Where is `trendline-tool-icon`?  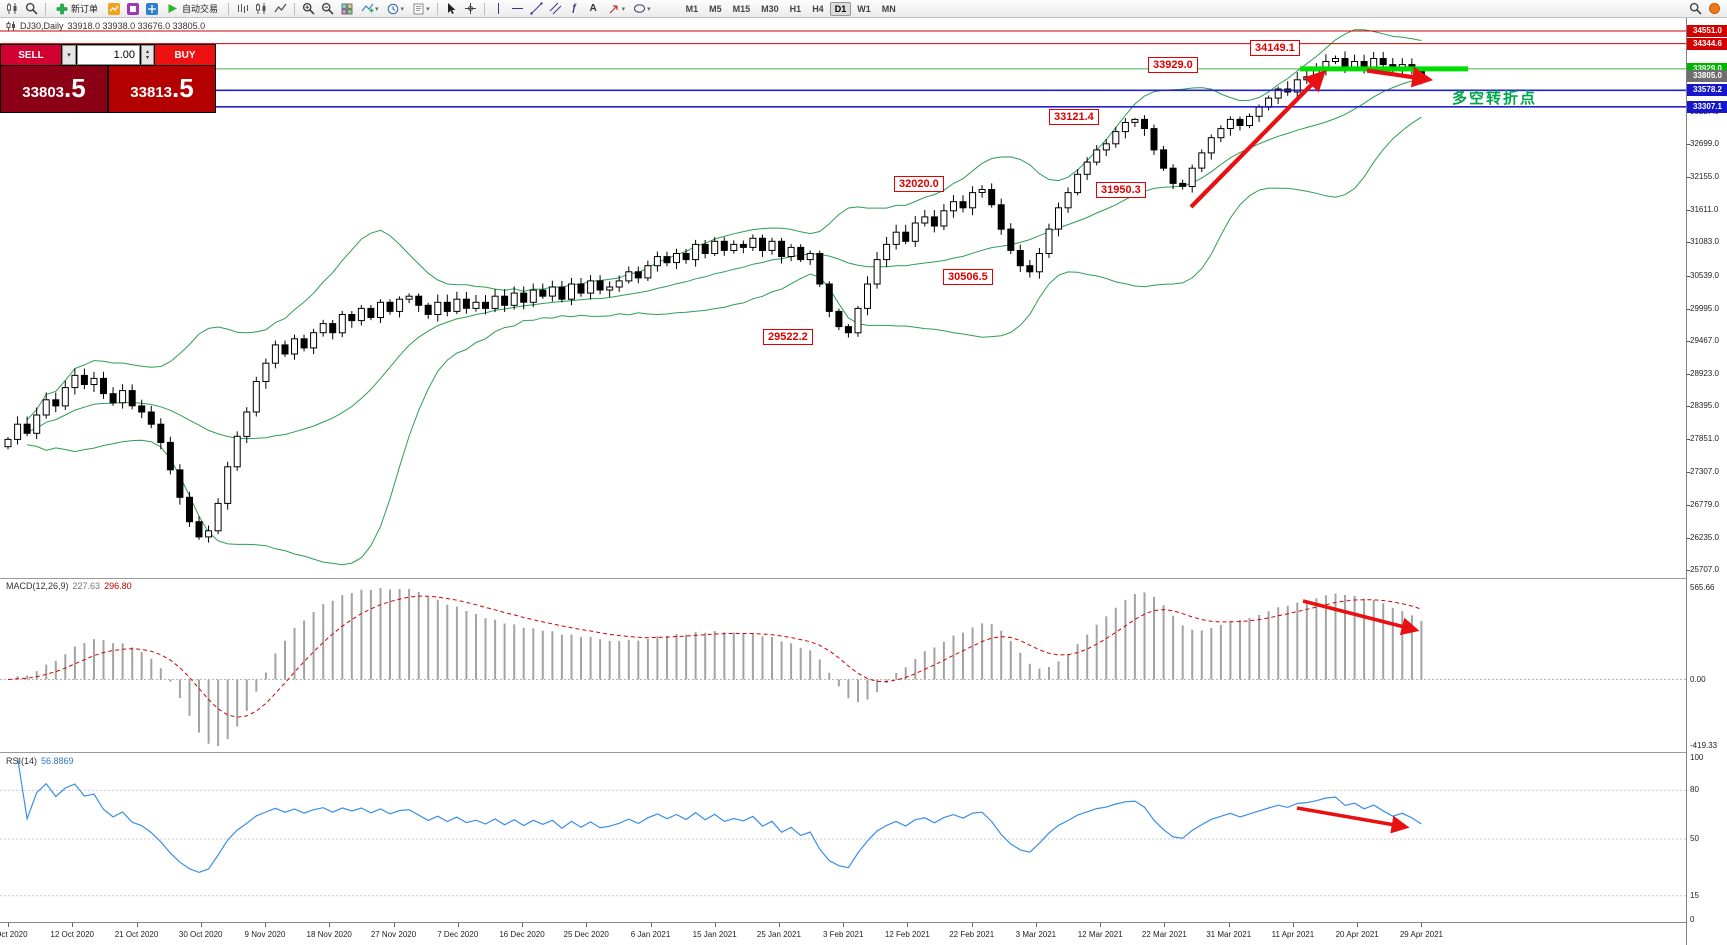
trendline-tool-icon is located at coordinates (536, 9).